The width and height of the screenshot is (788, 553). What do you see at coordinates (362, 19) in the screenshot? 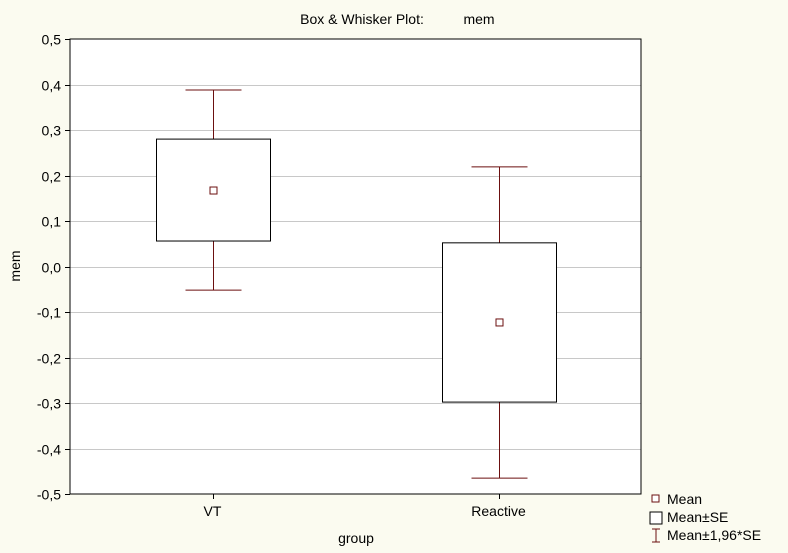
I see `chart-title-prefix: Box & Whisker Plot:` at bounding box center [362, 19].